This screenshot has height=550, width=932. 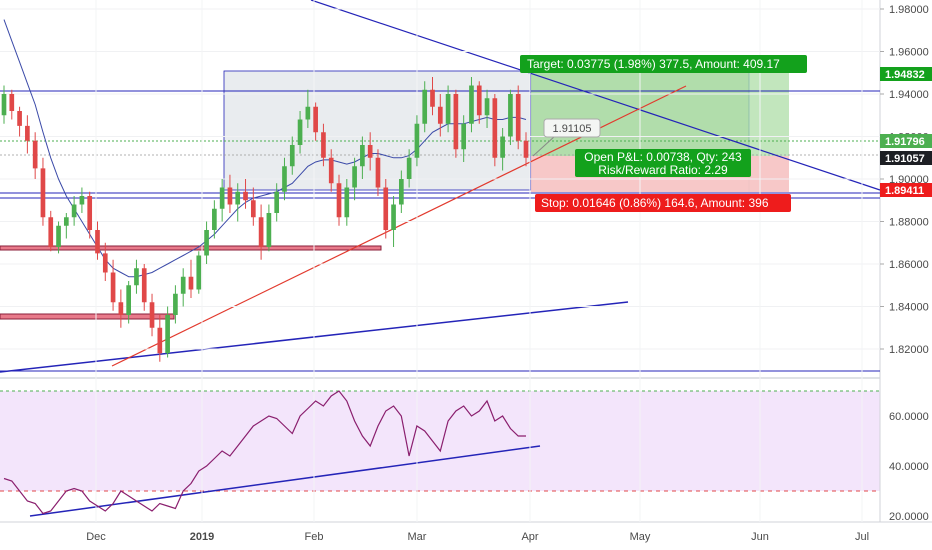 I want to click on time-tick-label: Feb, so click(x=314, y=537).